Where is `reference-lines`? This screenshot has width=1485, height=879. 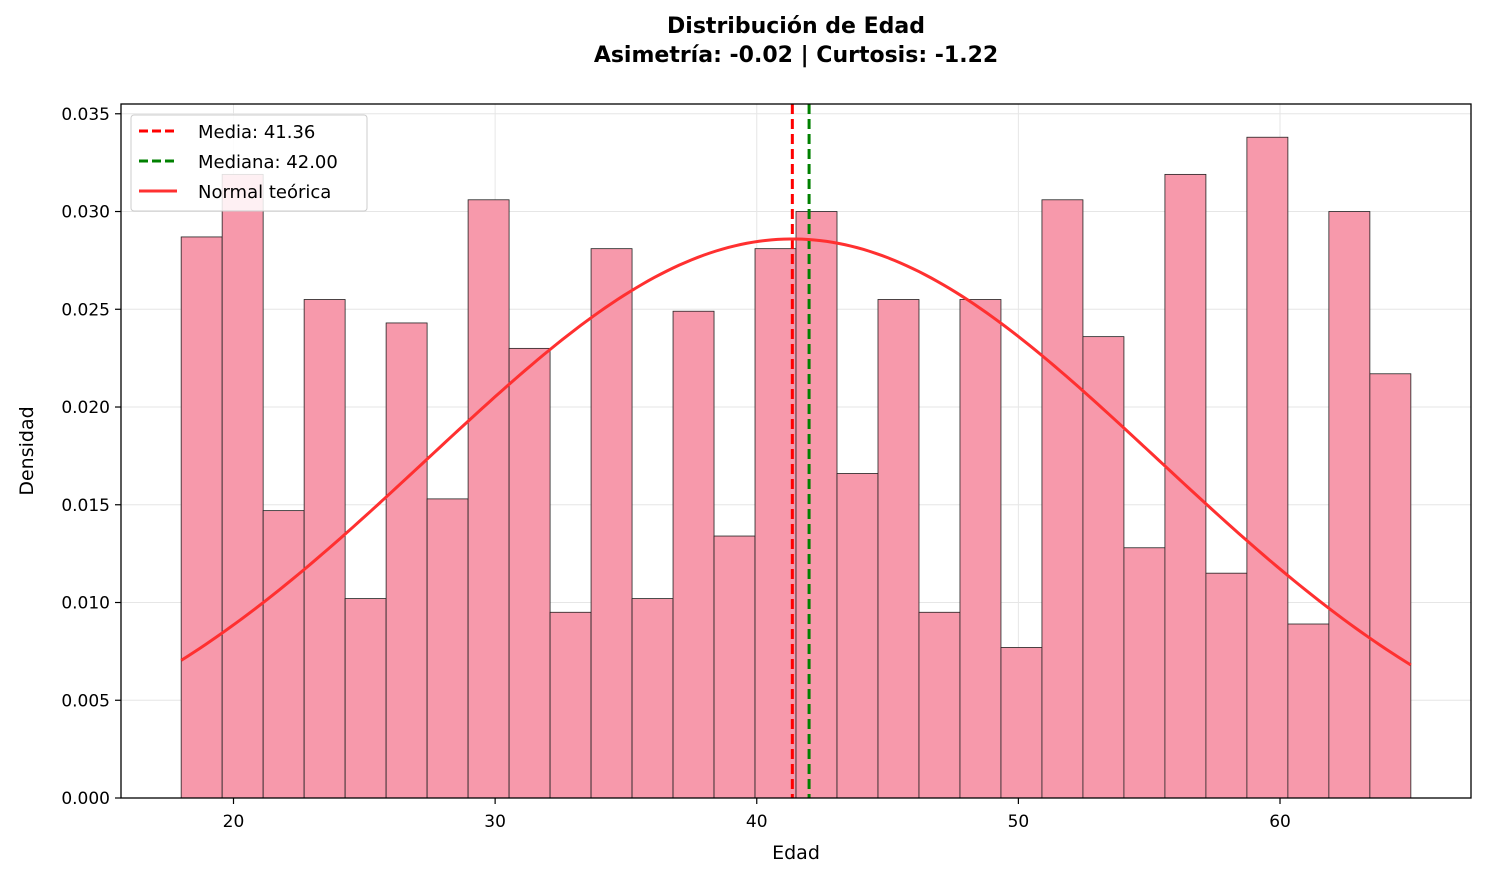 reference-lines is located at coordinates (800, 451).